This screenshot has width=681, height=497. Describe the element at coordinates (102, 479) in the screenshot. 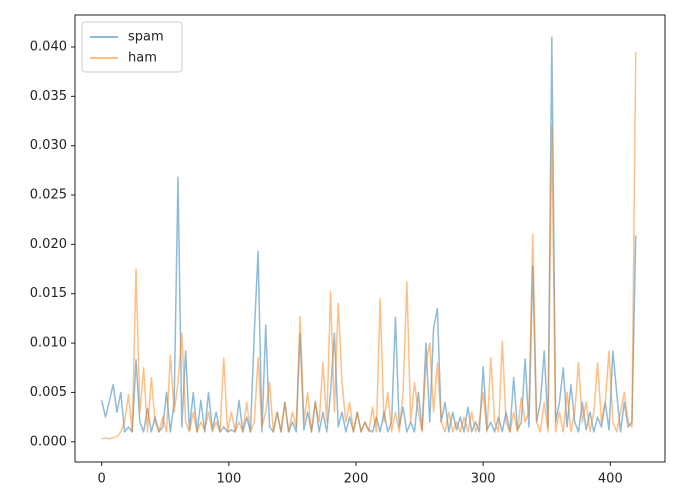

I see `x-tick-label: 0` at that location.